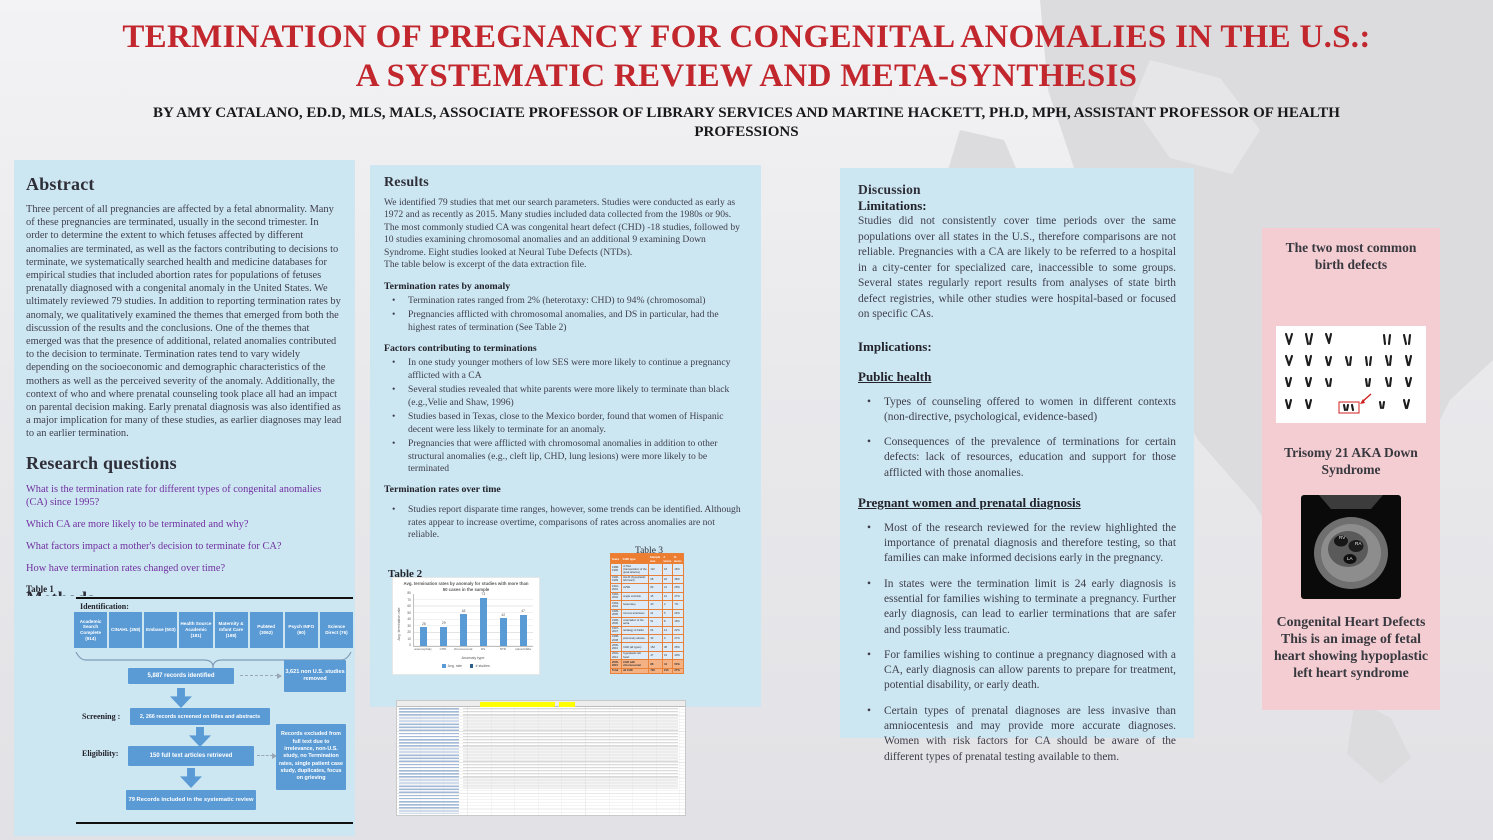 This screenshot has width=1493, height=840. Describe the element at coordinates (424, 620) in the screenshot. I see `bar-slot: 28` at that location.